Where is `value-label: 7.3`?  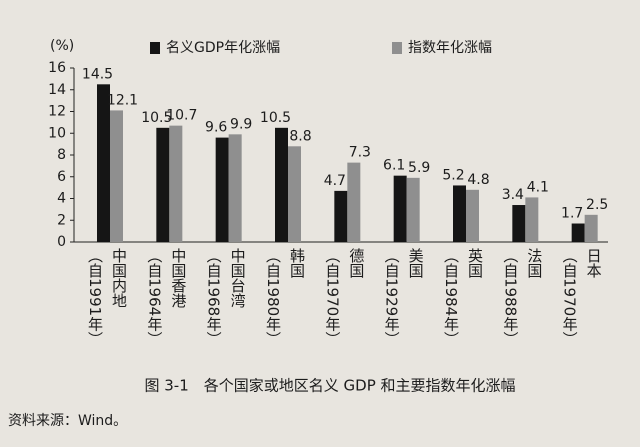 value-label: 7.3 is located at coordinates (360, 153).